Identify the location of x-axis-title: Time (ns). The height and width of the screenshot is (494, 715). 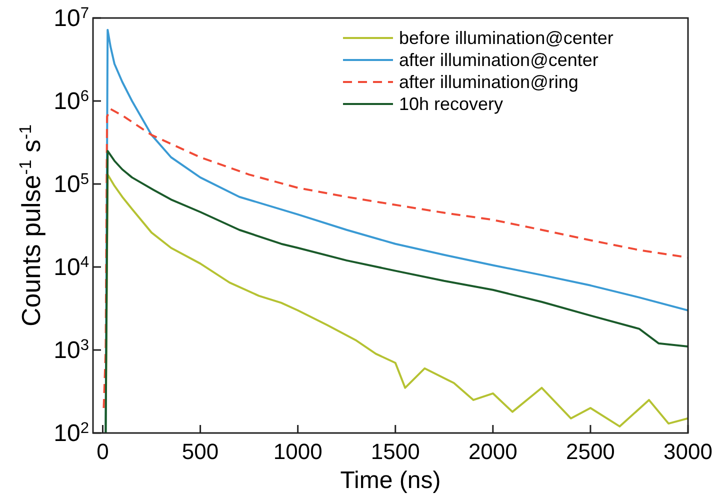
(390, 480).